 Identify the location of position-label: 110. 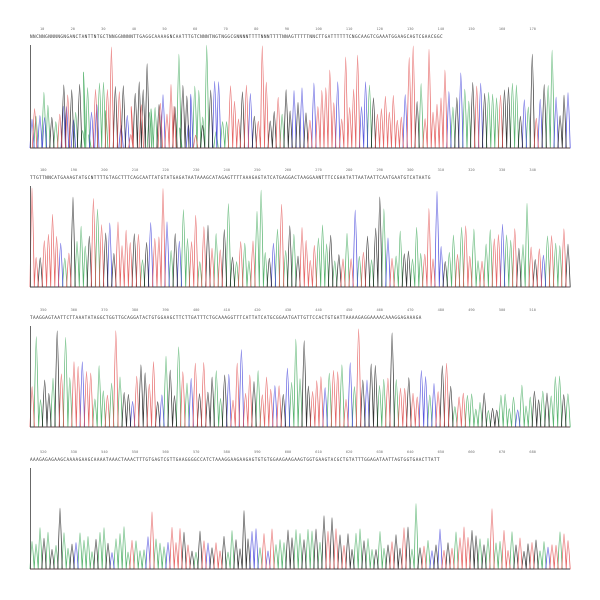
(349, 29).